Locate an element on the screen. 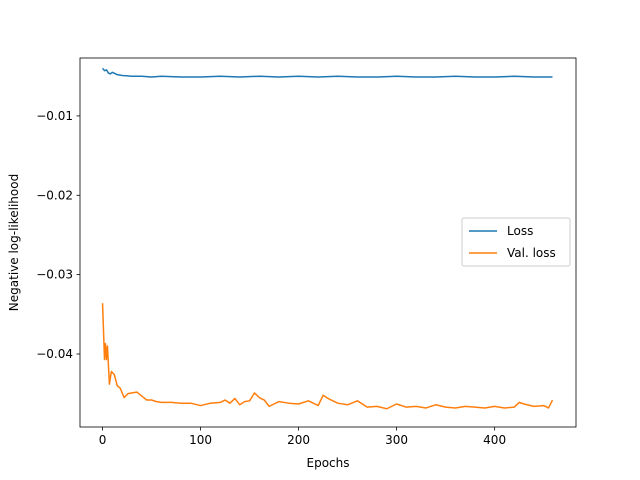  x-tick-label: 0 is located at coordinates (103, 440).